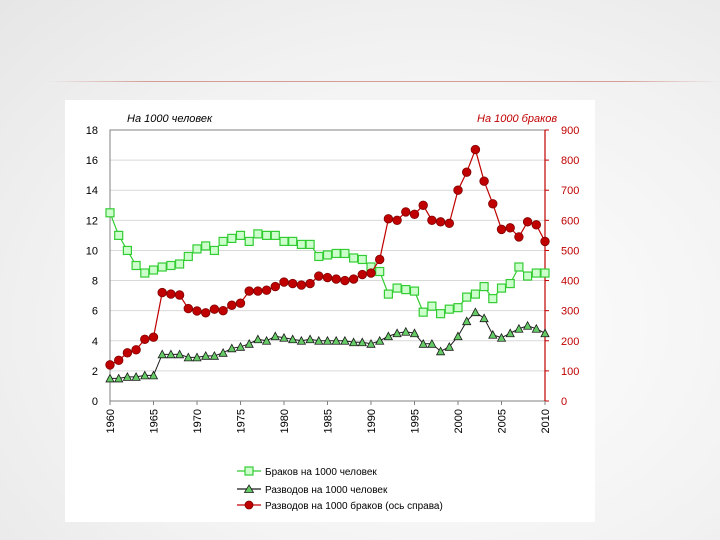 Image resolution: width=720 pixels, height=540 pixels. Describe the element at coordinates (570, 342) in the screenshot. I see `right-tick-label: 200` at that location.